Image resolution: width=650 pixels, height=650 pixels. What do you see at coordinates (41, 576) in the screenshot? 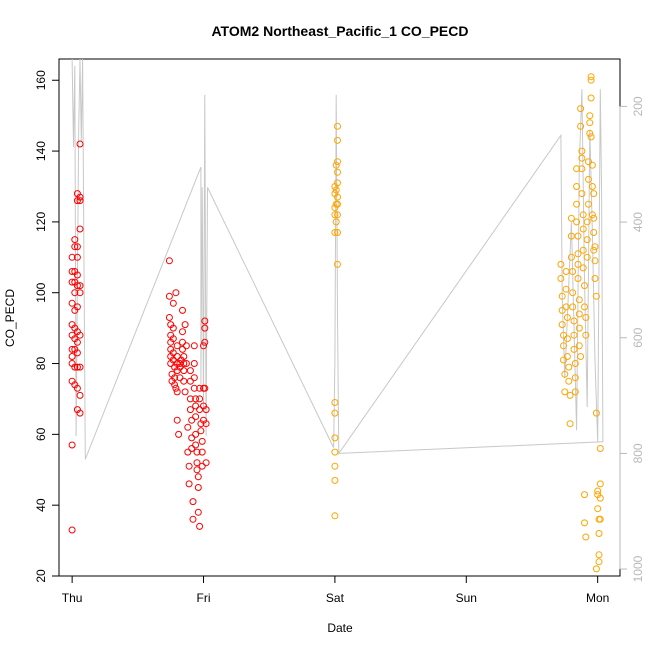
I see `y-tick-label: 20` at bounding box center [41, 576].